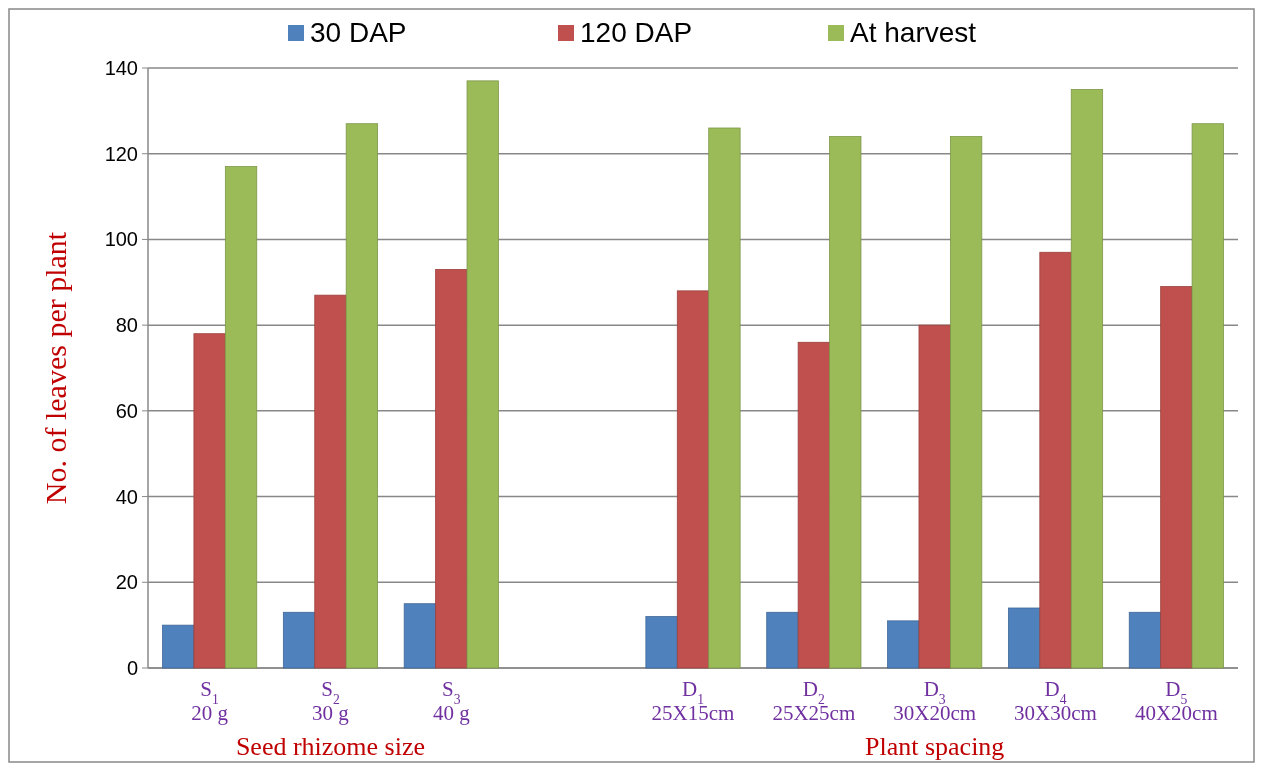 This screenshot has height=771, width=1263. I want to click on x-tick-label: D$_{4}$ 30X30cm, so click(1055, 701).